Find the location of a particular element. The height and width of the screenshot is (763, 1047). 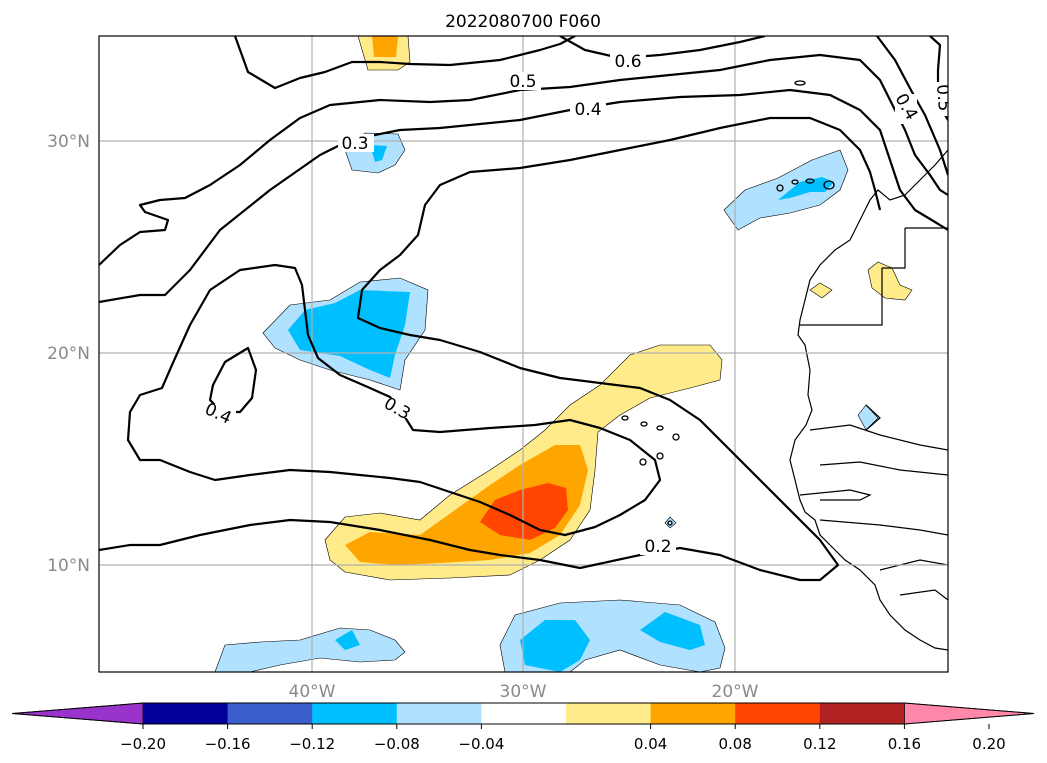

colorbar-extend-low is located at coordinates (77, 713).